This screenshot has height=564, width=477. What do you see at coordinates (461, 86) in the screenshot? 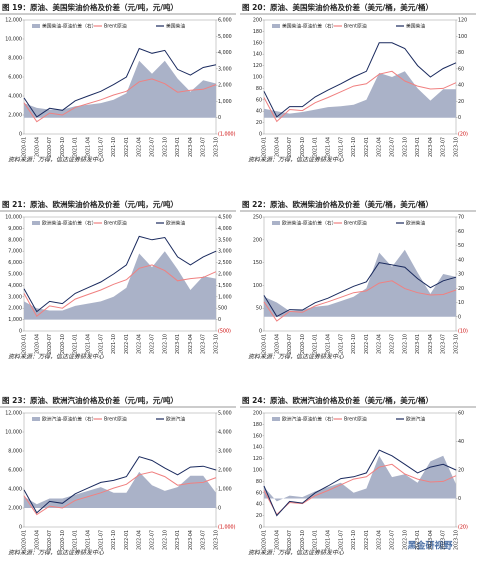
I see `y2-tick-label: 40` at bounding box center [461, 86].